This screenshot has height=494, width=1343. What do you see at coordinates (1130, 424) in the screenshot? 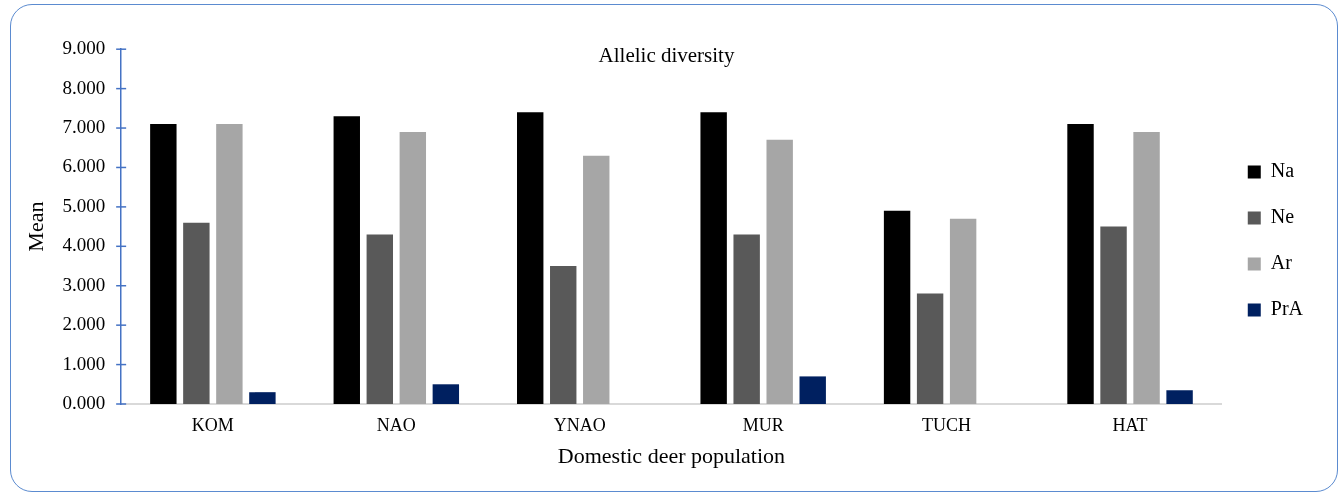
I see `x-tick-label: HAT` at bounding box center [1130, 424].